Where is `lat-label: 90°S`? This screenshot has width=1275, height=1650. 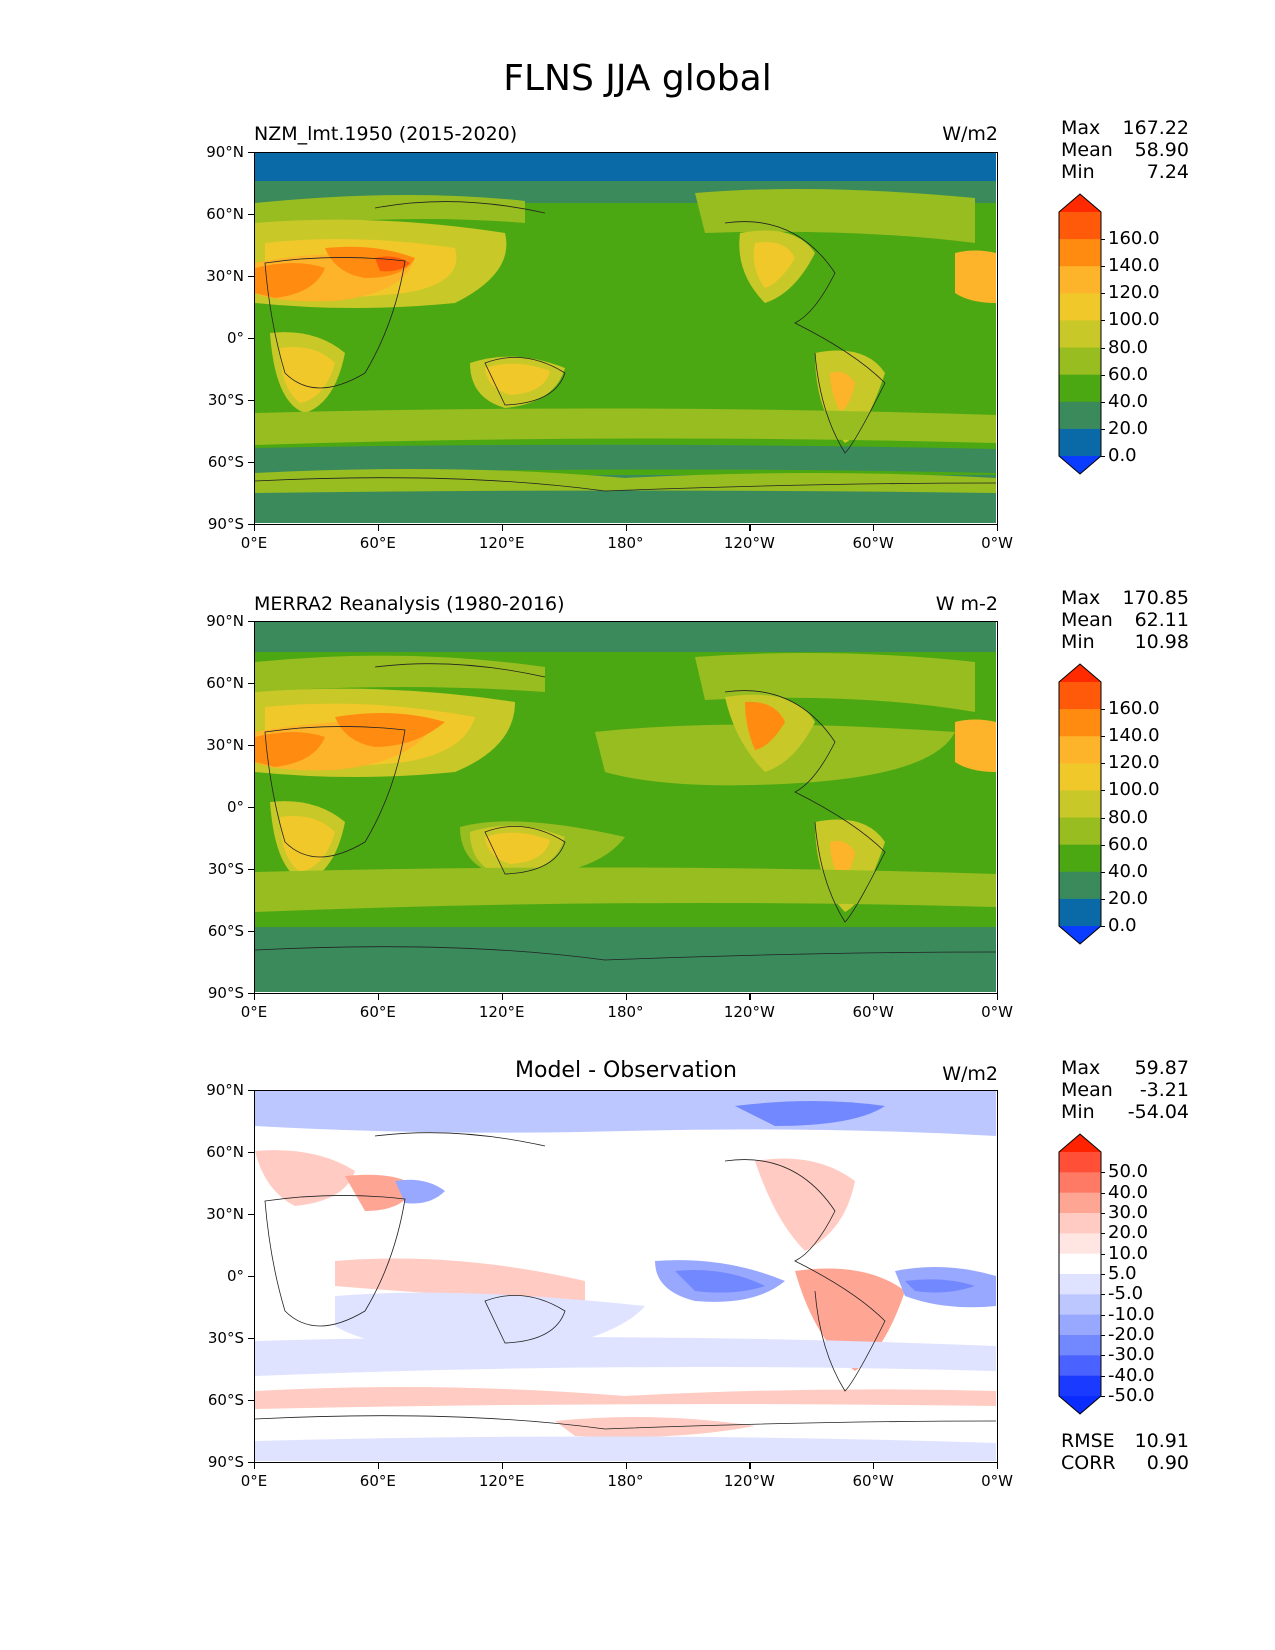
lat-label: 90°S is located at coordinates (225, 524).